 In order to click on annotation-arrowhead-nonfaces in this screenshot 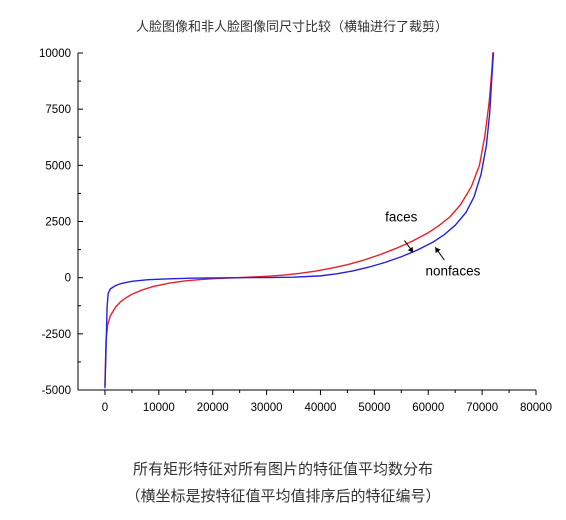, I will do `click(438, 250)`.